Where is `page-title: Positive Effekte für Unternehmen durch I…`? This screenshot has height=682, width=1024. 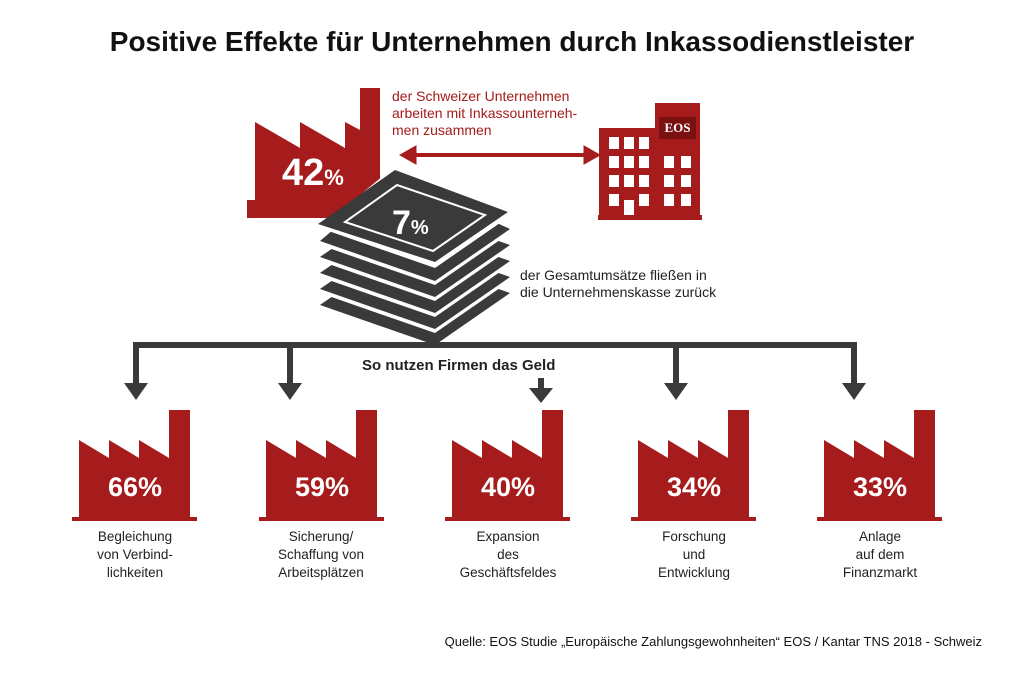 page-title: Positive Effekte für Unternehmen durch I… is located at coordinates (512, 41).